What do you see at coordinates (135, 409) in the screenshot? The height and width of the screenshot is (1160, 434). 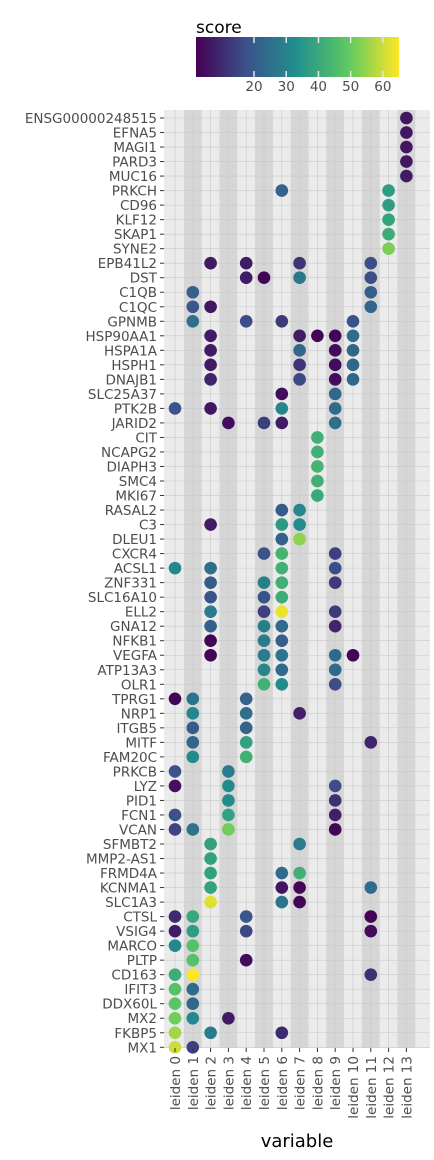 I see `y-tick-label: PTK2B` at bounding box center [135, 409].